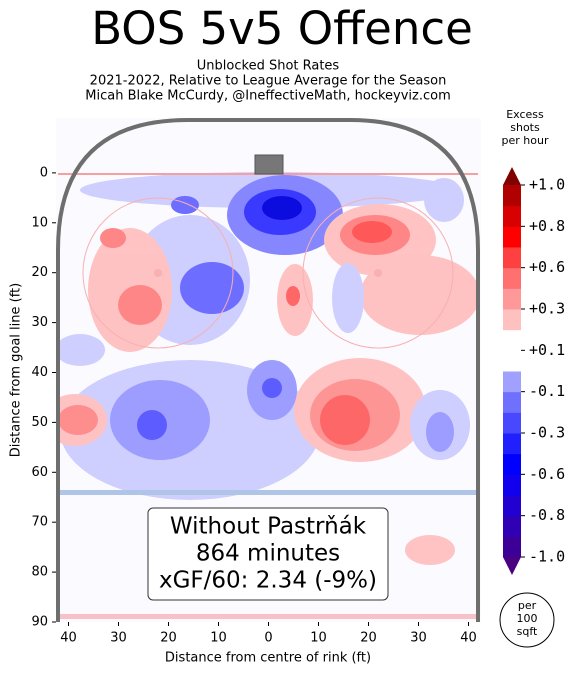  Describe the element at coordinates (39, 622) in the screenshot. I see `y-tick-label: 90` at that location.